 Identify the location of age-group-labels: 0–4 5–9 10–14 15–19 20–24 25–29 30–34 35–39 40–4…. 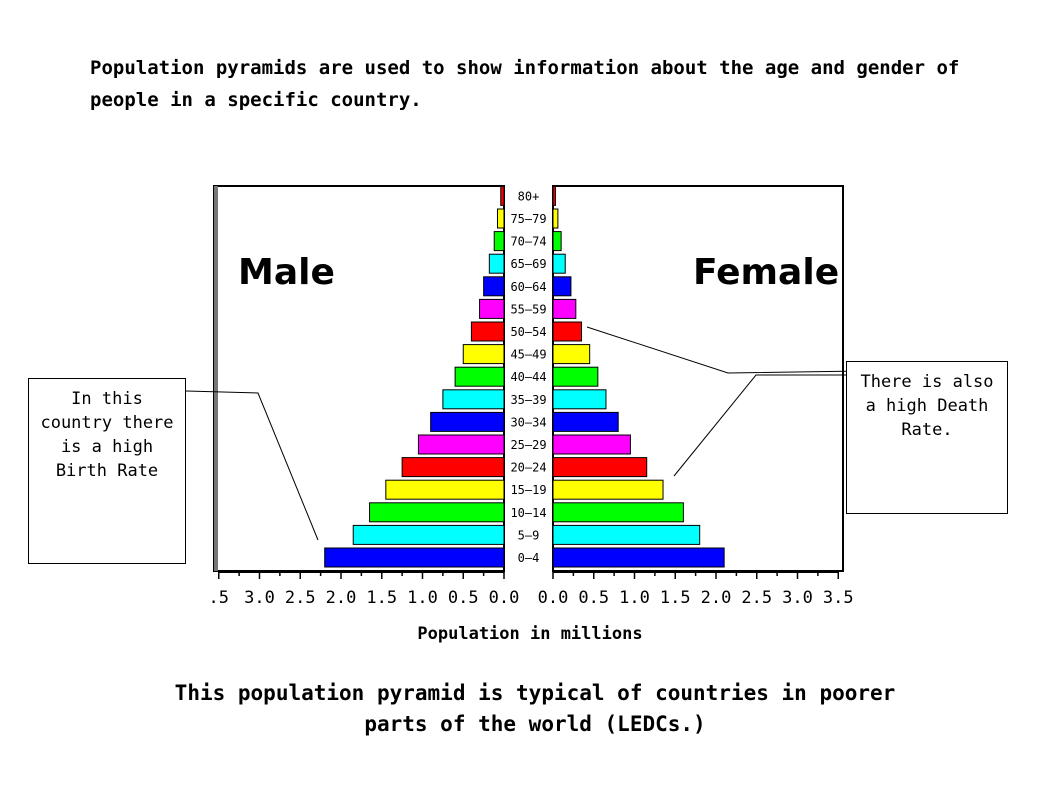
(528, 377).